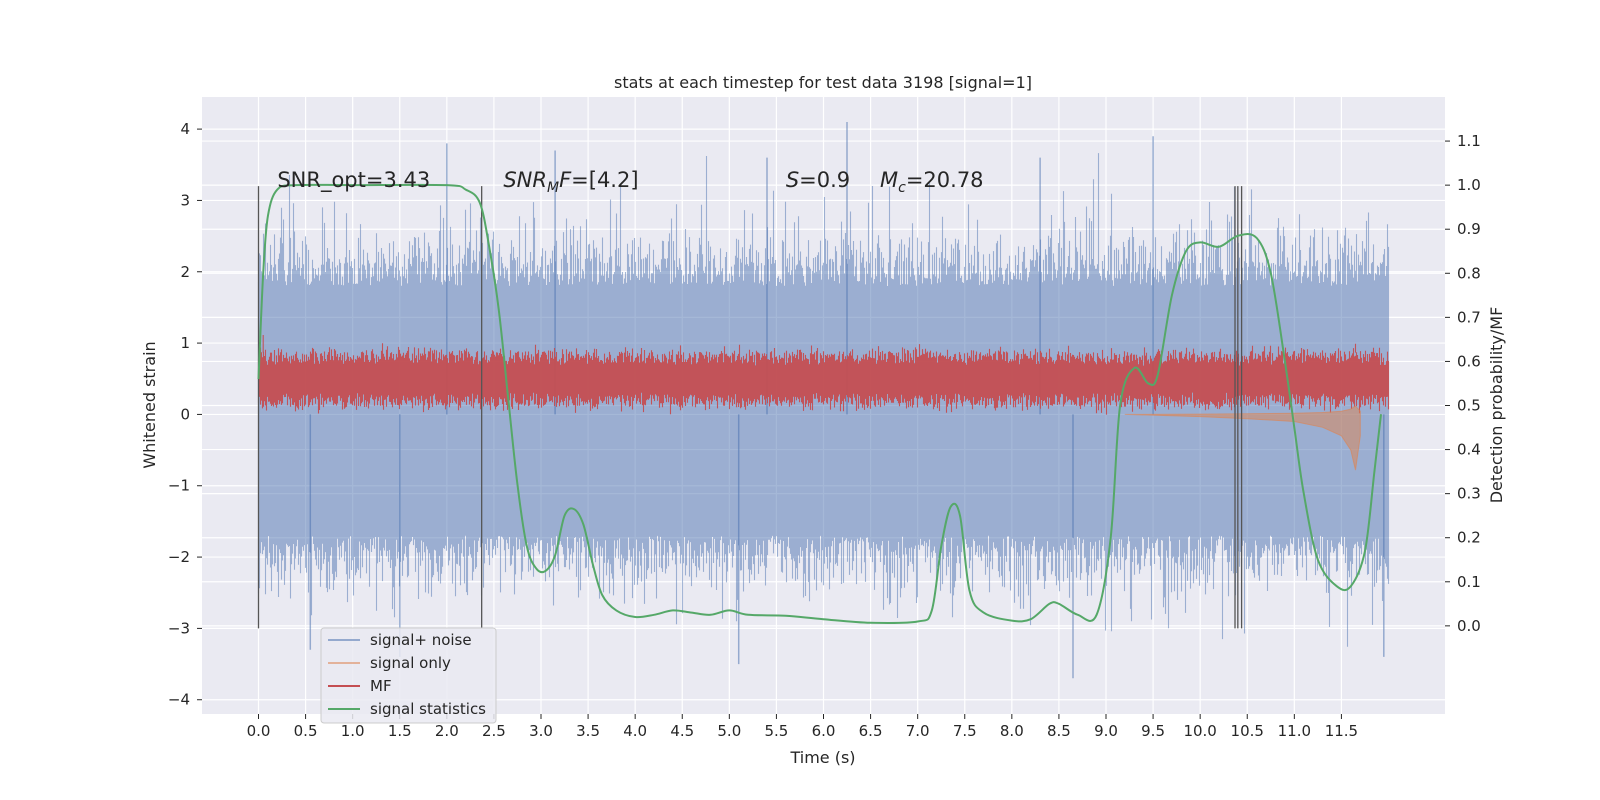 Image resolution: width=1600 pixels, height=800 pixels. What do you see at coordinates (1294, 731) in the screenshot?
I see `x-tick-label: 11.0` at bounding box center [1294, 731].